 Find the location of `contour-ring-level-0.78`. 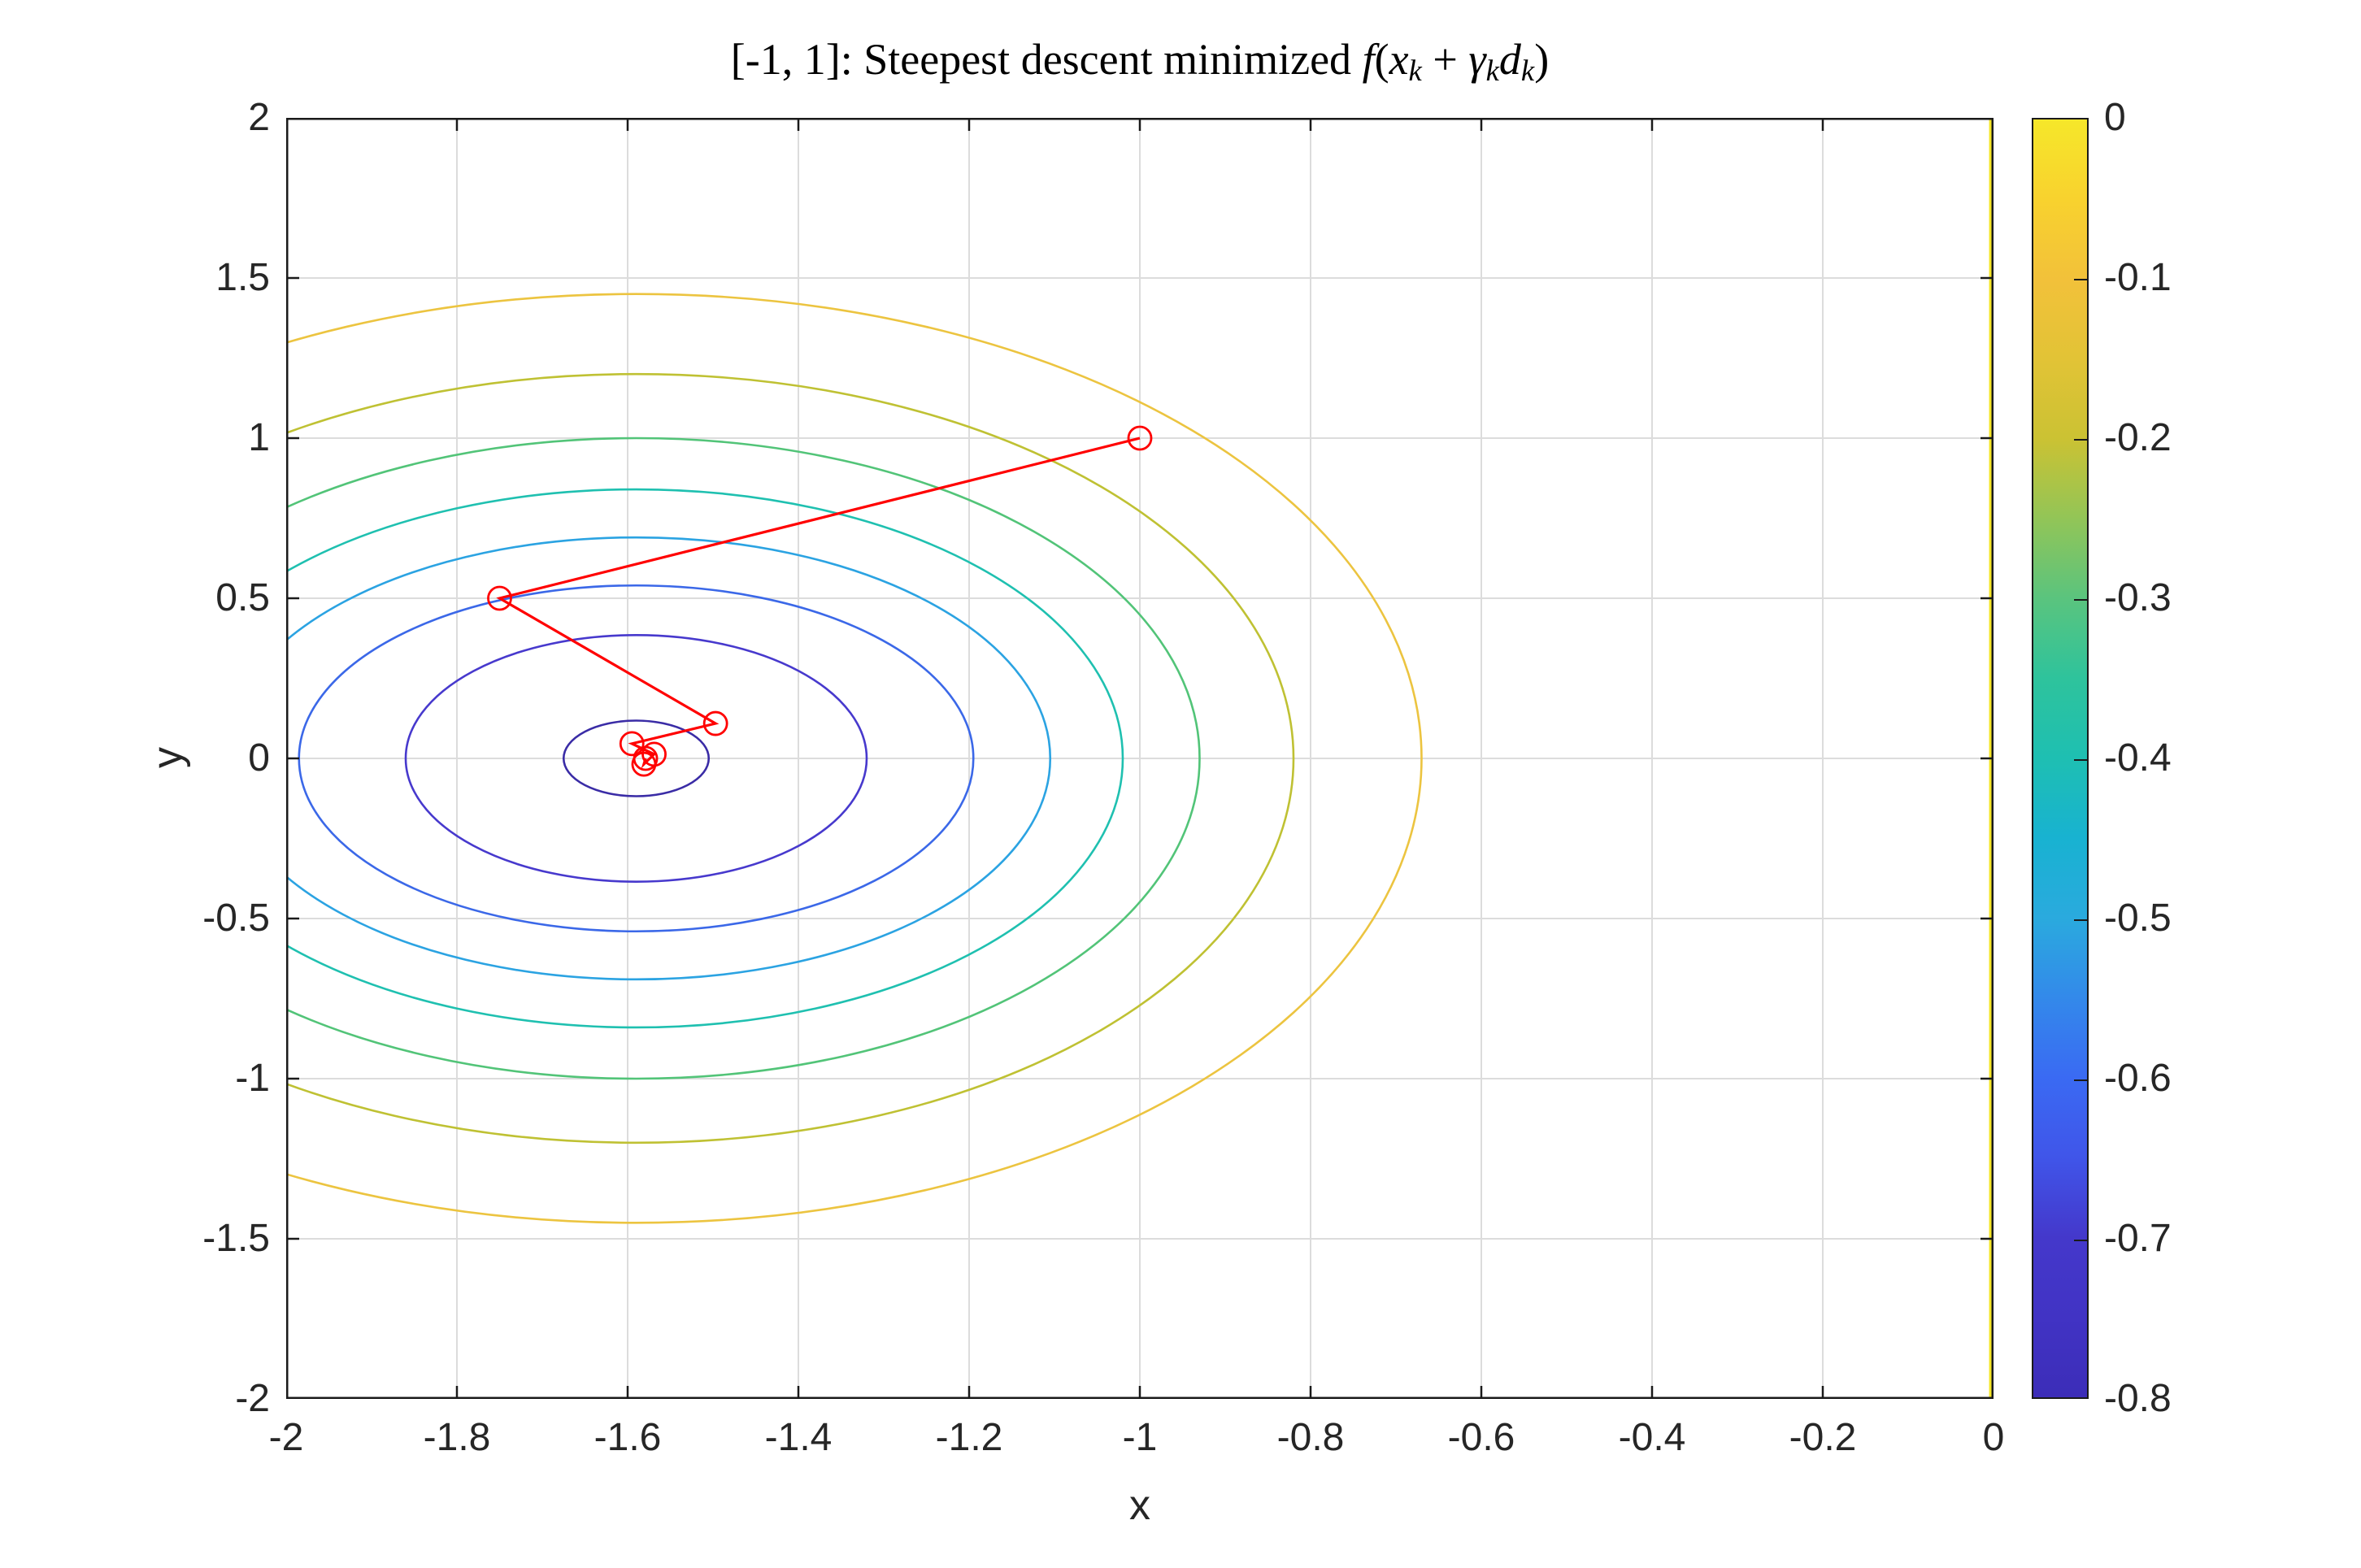

contour-ring-level-0.78 is located at coordinates (636, 758).